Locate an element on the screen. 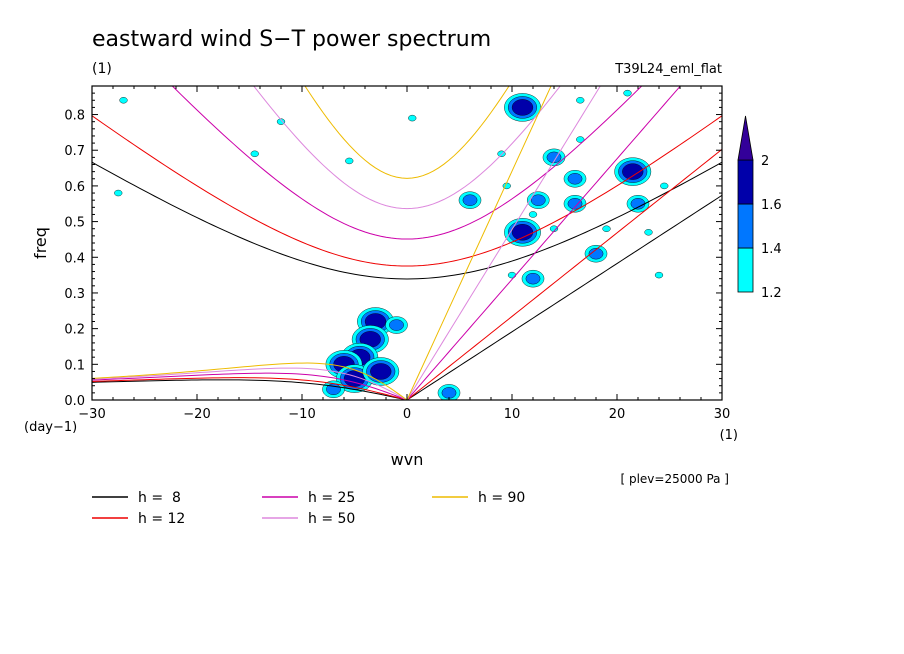 This screenshot has height=654, width=904. x-tick-label: 10 is located at coordinates (512, 414).